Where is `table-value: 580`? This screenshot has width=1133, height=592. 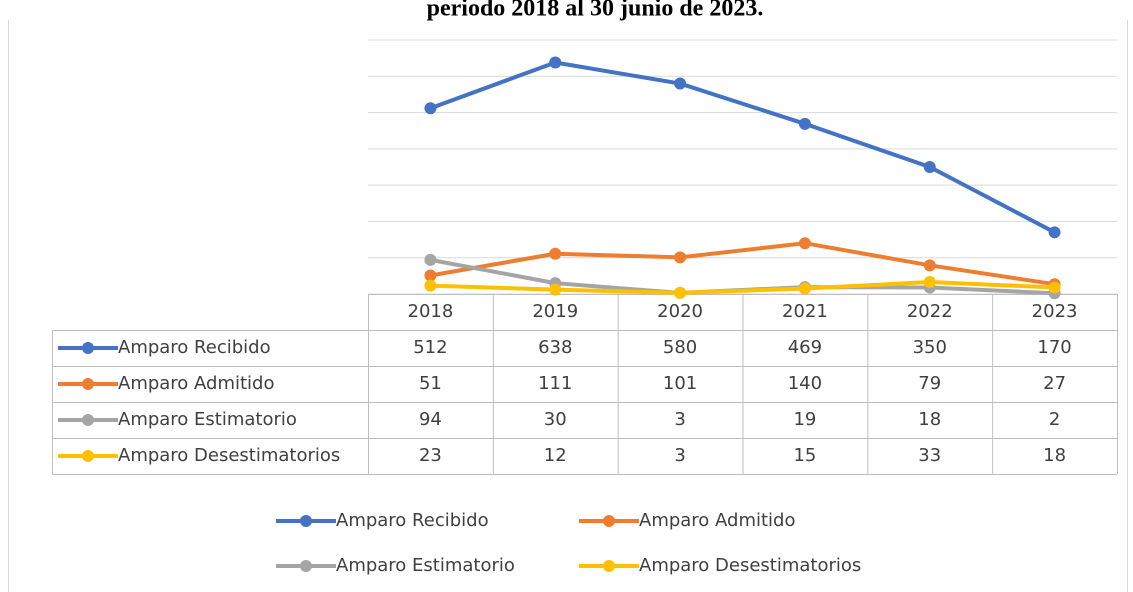
table-value: 580 is located at coordinates (680, 347).